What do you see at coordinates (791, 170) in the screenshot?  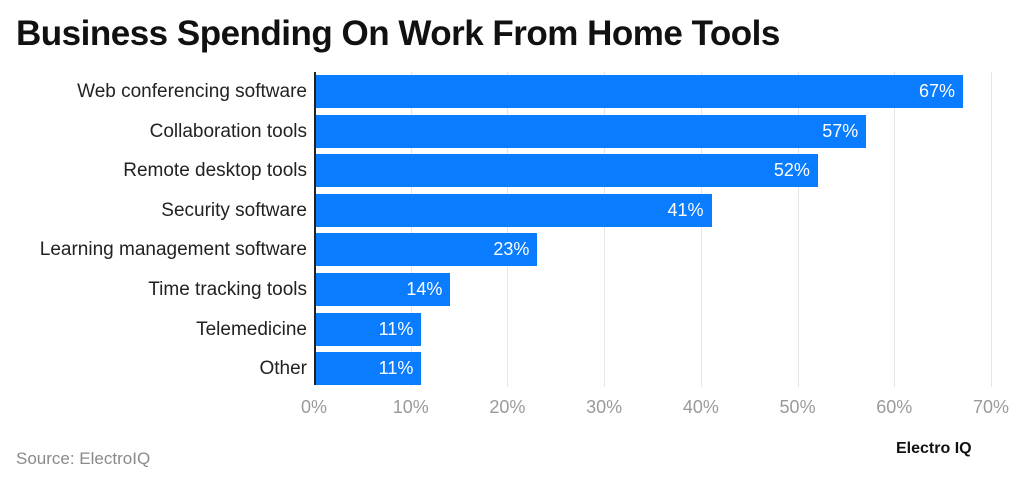 I see `bar-value-label: 52%` at bounding box center [791, 170].